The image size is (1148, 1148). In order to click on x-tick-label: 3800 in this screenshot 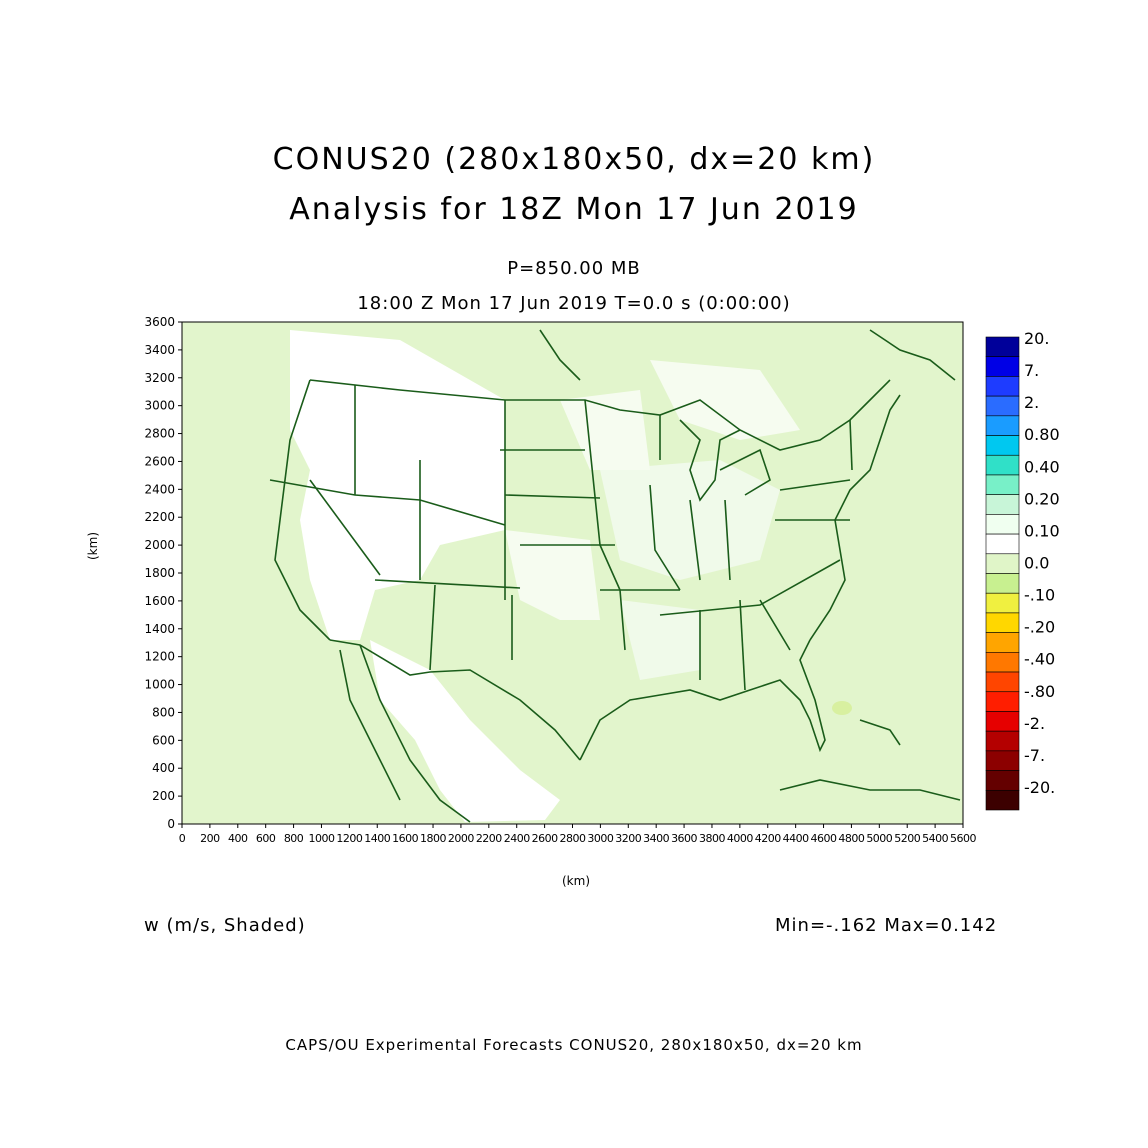, I will do `click(712, 838)`.